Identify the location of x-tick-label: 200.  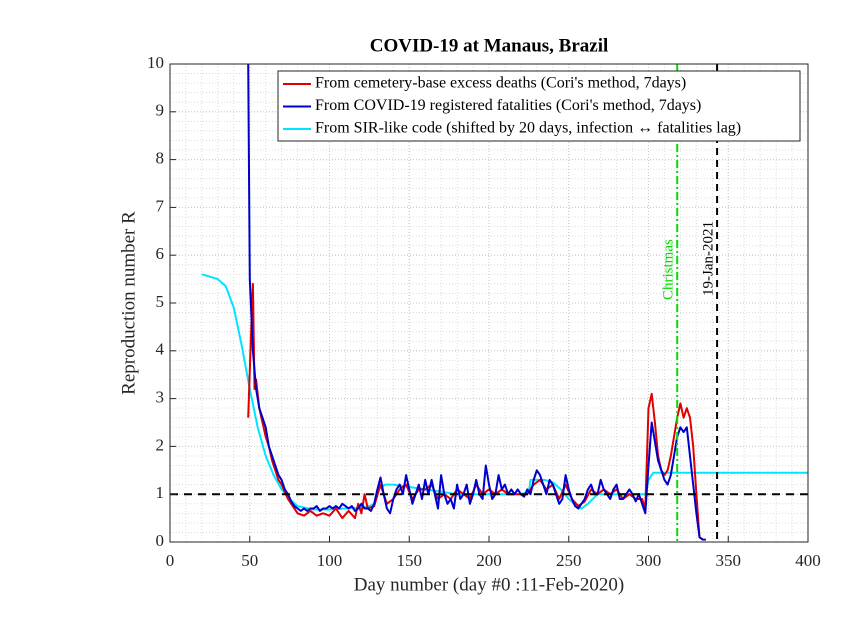
(489, 560).